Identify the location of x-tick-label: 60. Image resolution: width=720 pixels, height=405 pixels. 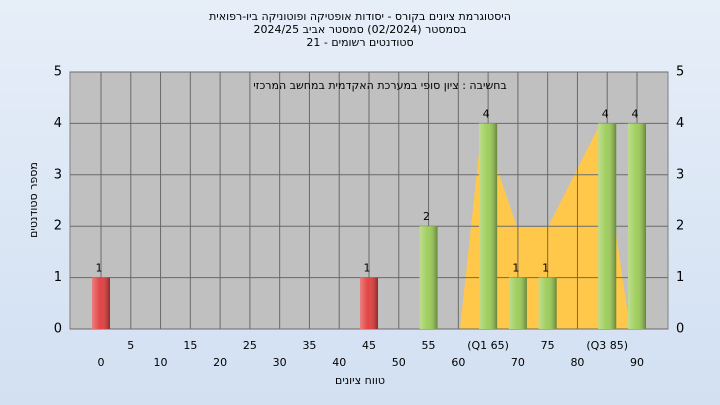
(458, 362).